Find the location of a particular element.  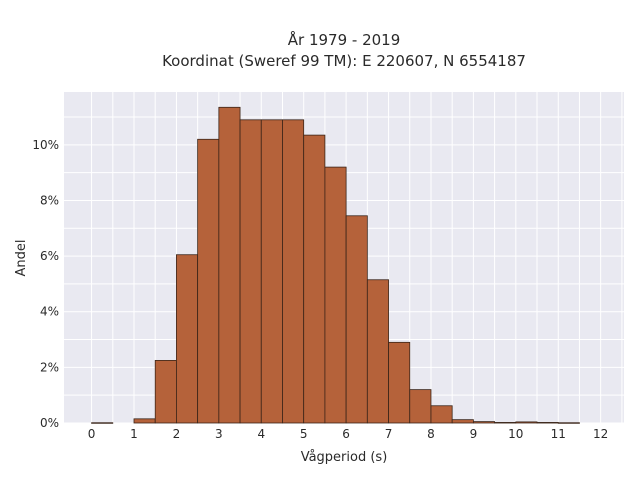

y-tick-label: 4% is located at coordinates (49, 312).